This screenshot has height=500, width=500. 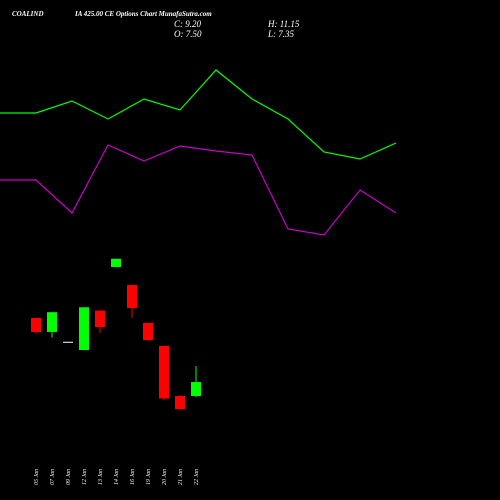 What do you see at coordinates (188, 34) in the screenshot?
I see `ohlc-label: O: 7.50` at bounding box center [188, 34].